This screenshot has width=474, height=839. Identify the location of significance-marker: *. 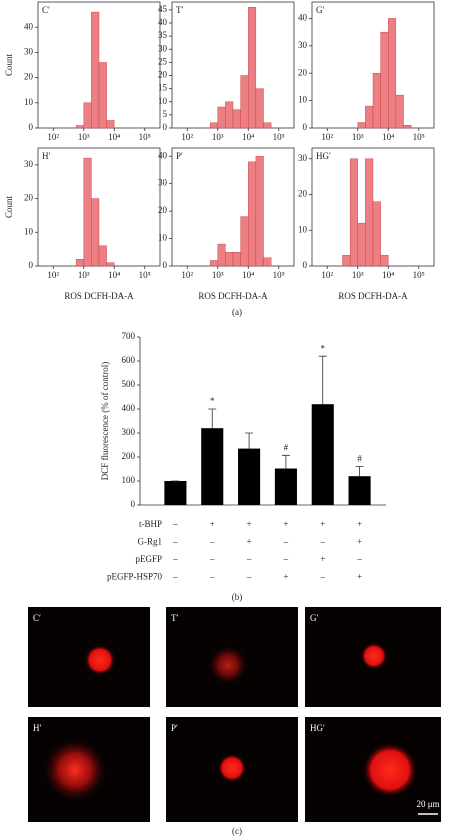
(212, 401).